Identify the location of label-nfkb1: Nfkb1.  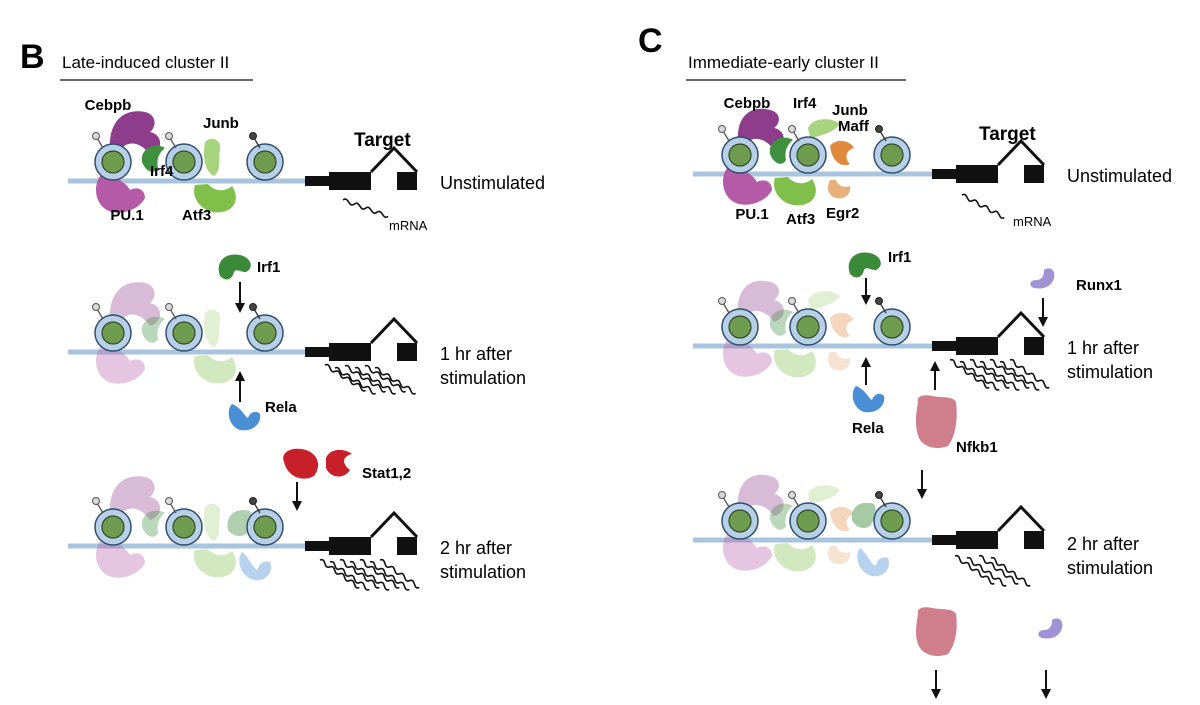
(977, 447).